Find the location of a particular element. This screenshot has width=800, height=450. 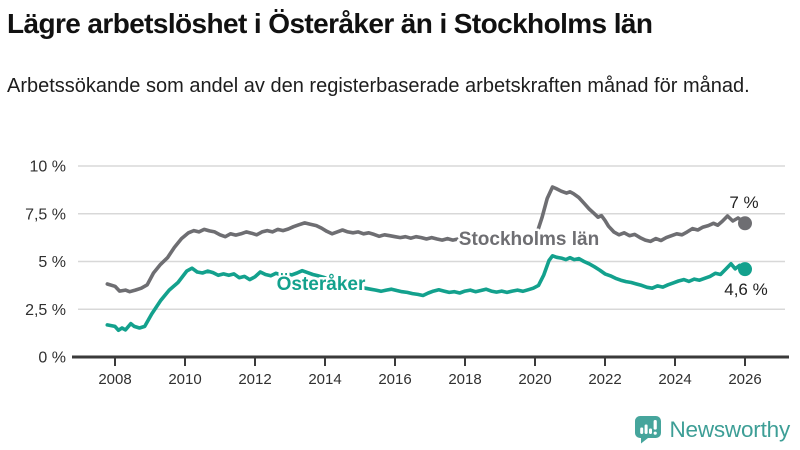

x-axis-tick-label: 2014 is located at coordinates (324, 379).